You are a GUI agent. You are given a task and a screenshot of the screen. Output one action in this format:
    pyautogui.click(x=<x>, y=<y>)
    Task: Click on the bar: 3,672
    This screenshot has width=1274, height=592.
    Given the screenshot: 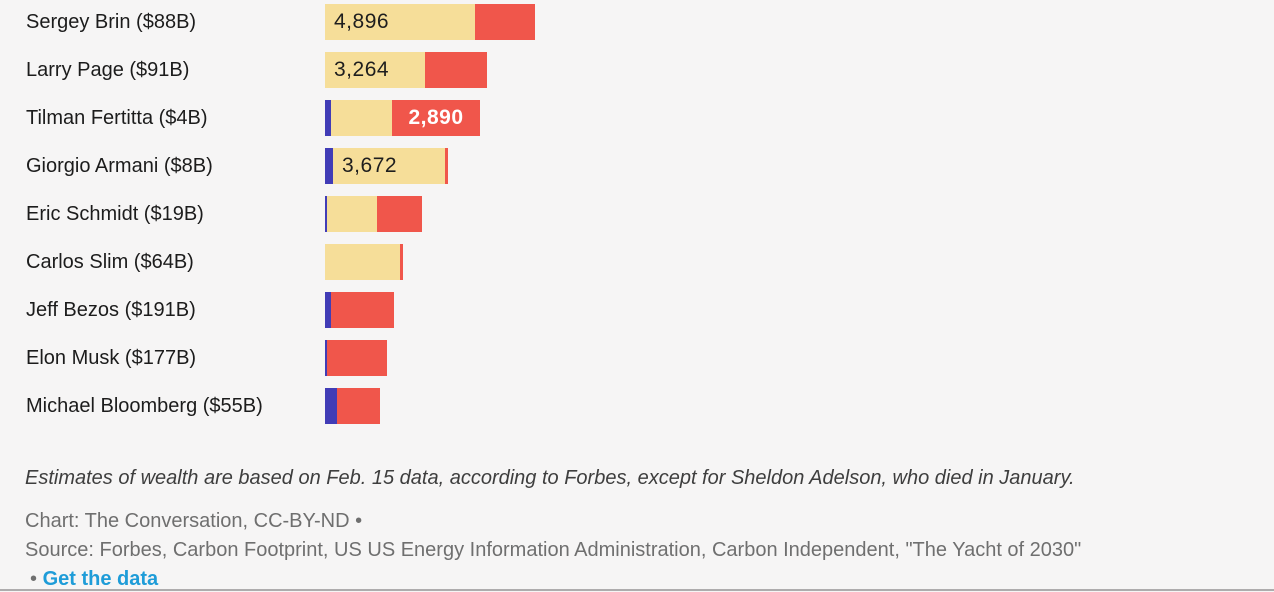 What is the action you would take?
    pyautogui.click(x=386, y=166)
    